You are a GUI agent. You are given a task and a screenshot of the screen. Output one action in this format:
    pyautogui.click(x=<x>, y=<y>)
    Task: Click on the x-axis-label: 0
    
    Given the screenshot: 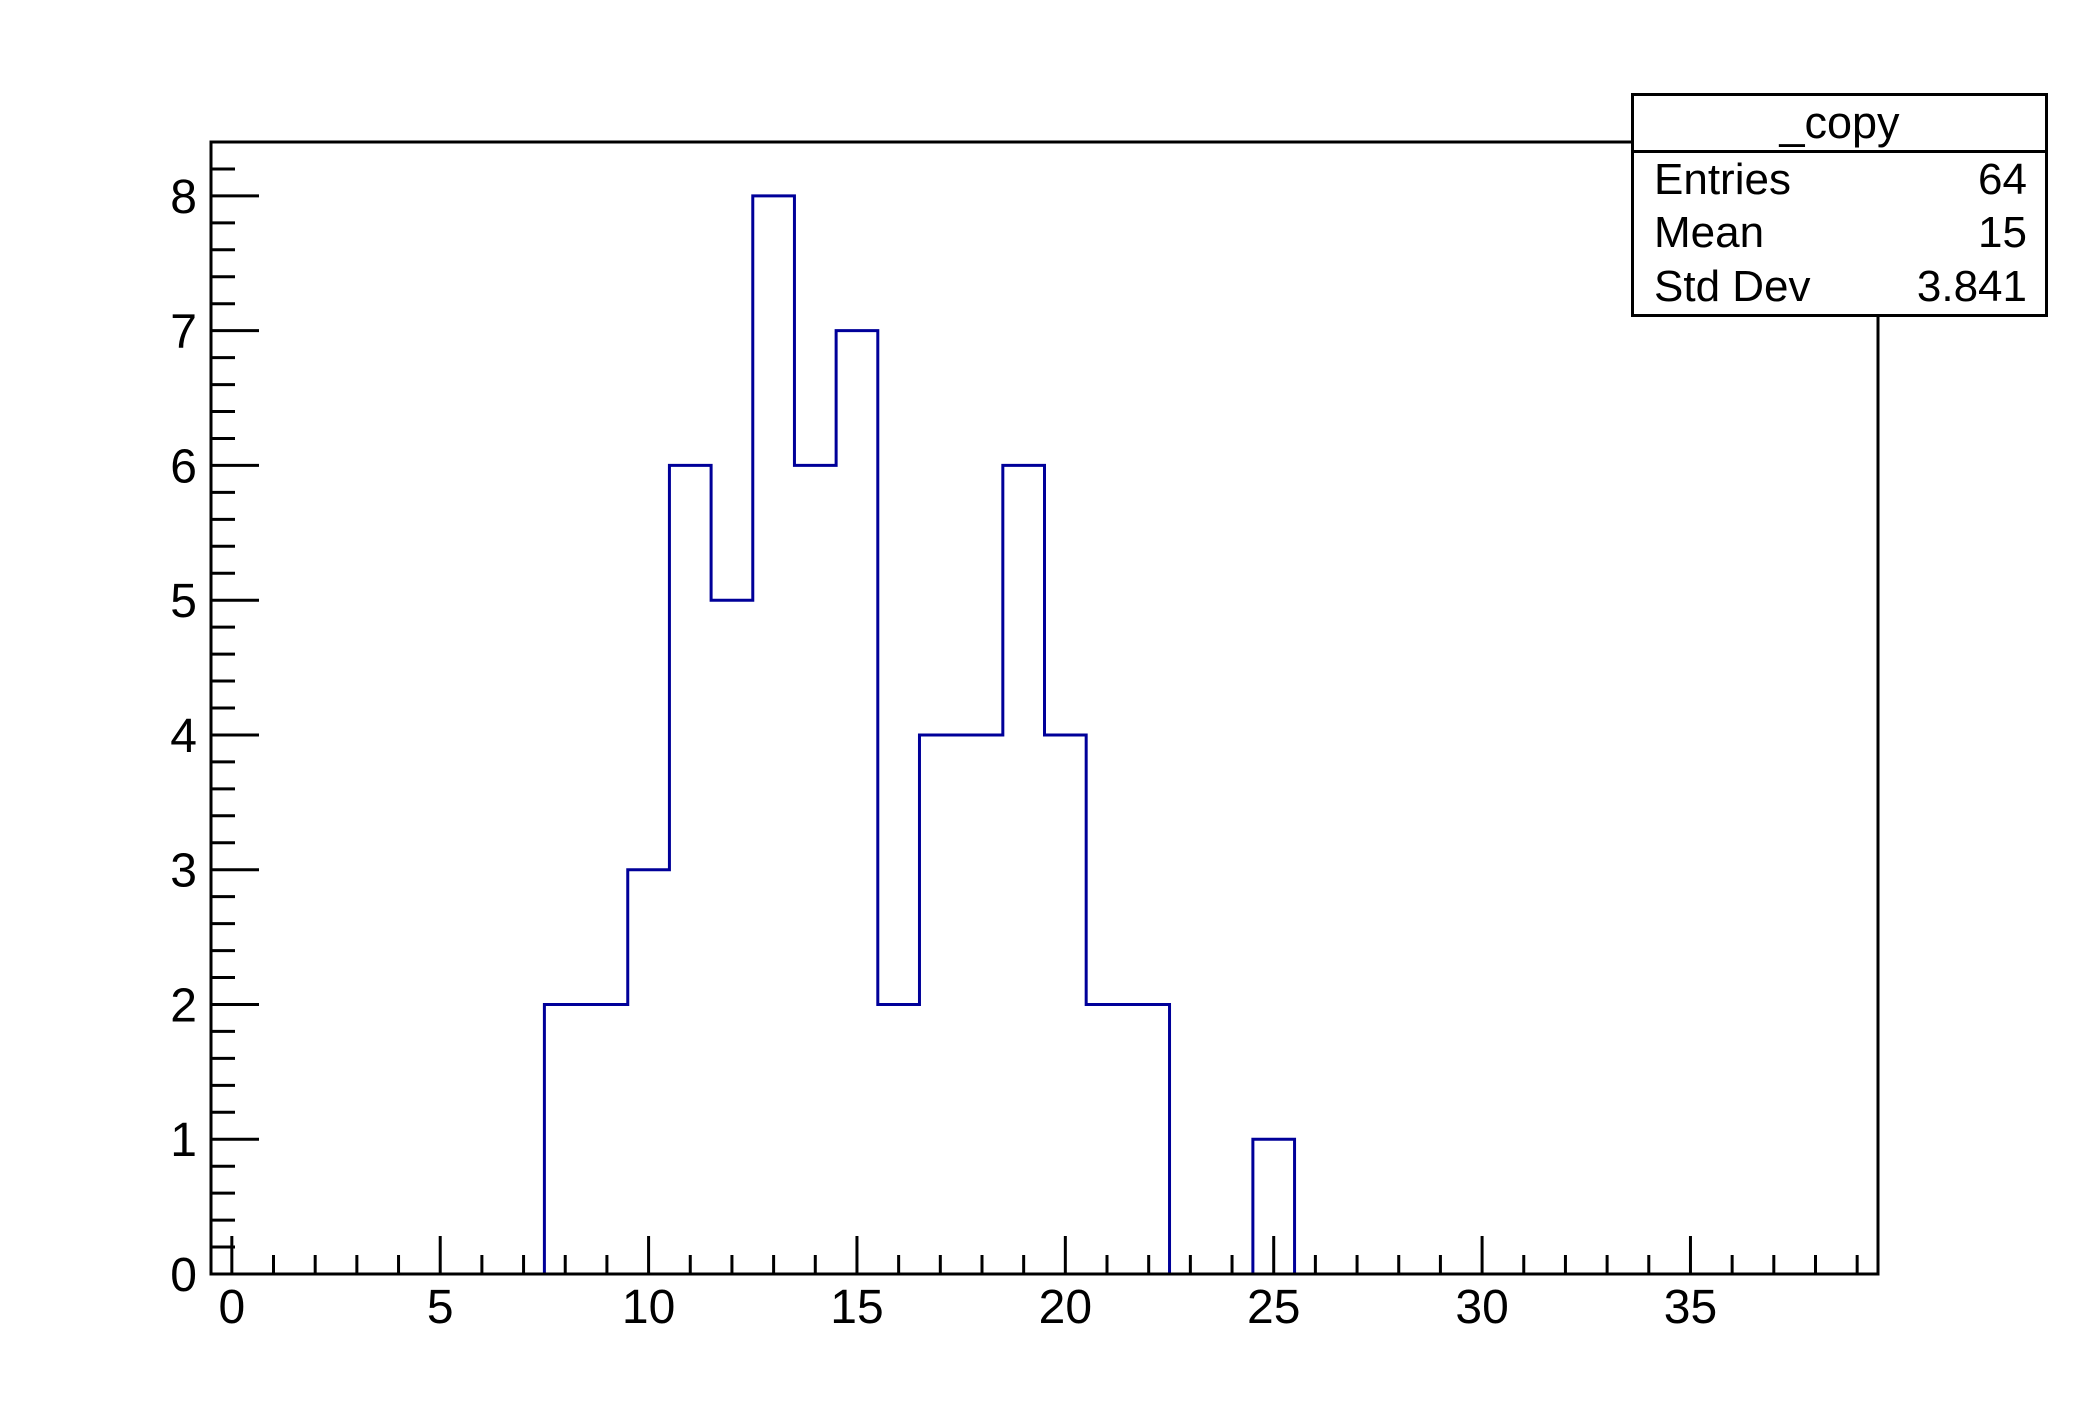 What is the action you would take?
    pyautogui.click(x=231, y=1307)
    